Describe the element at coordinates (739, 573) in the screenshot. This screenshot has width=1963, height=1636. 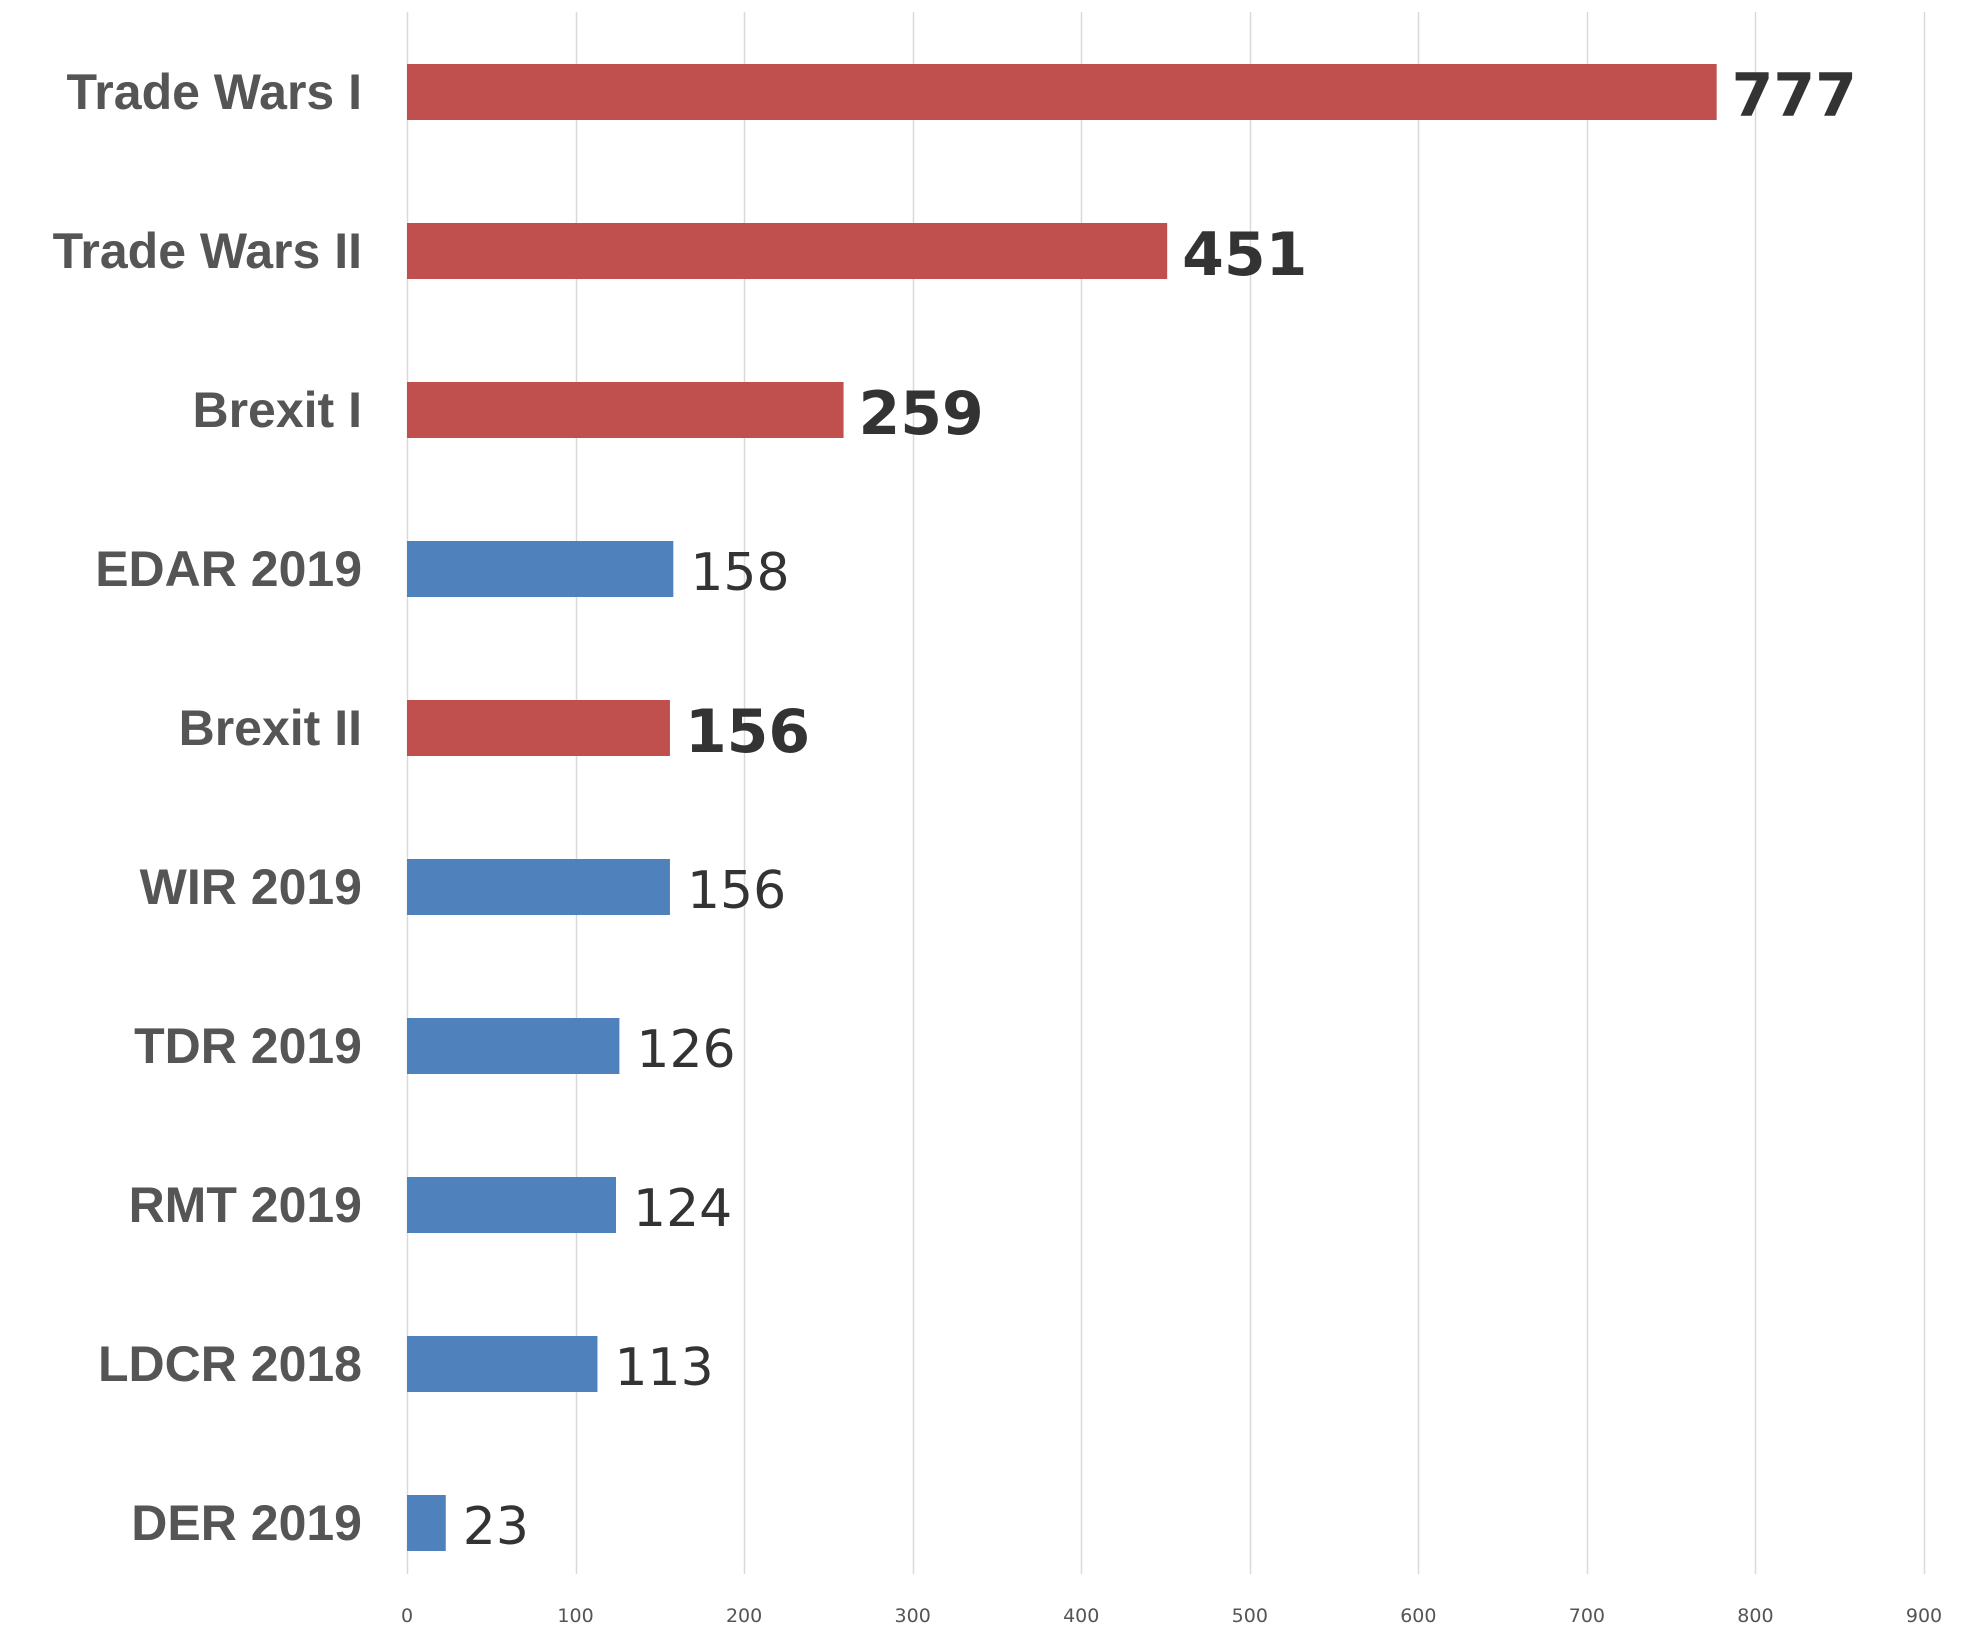
I see `value-label: 158` at that location.